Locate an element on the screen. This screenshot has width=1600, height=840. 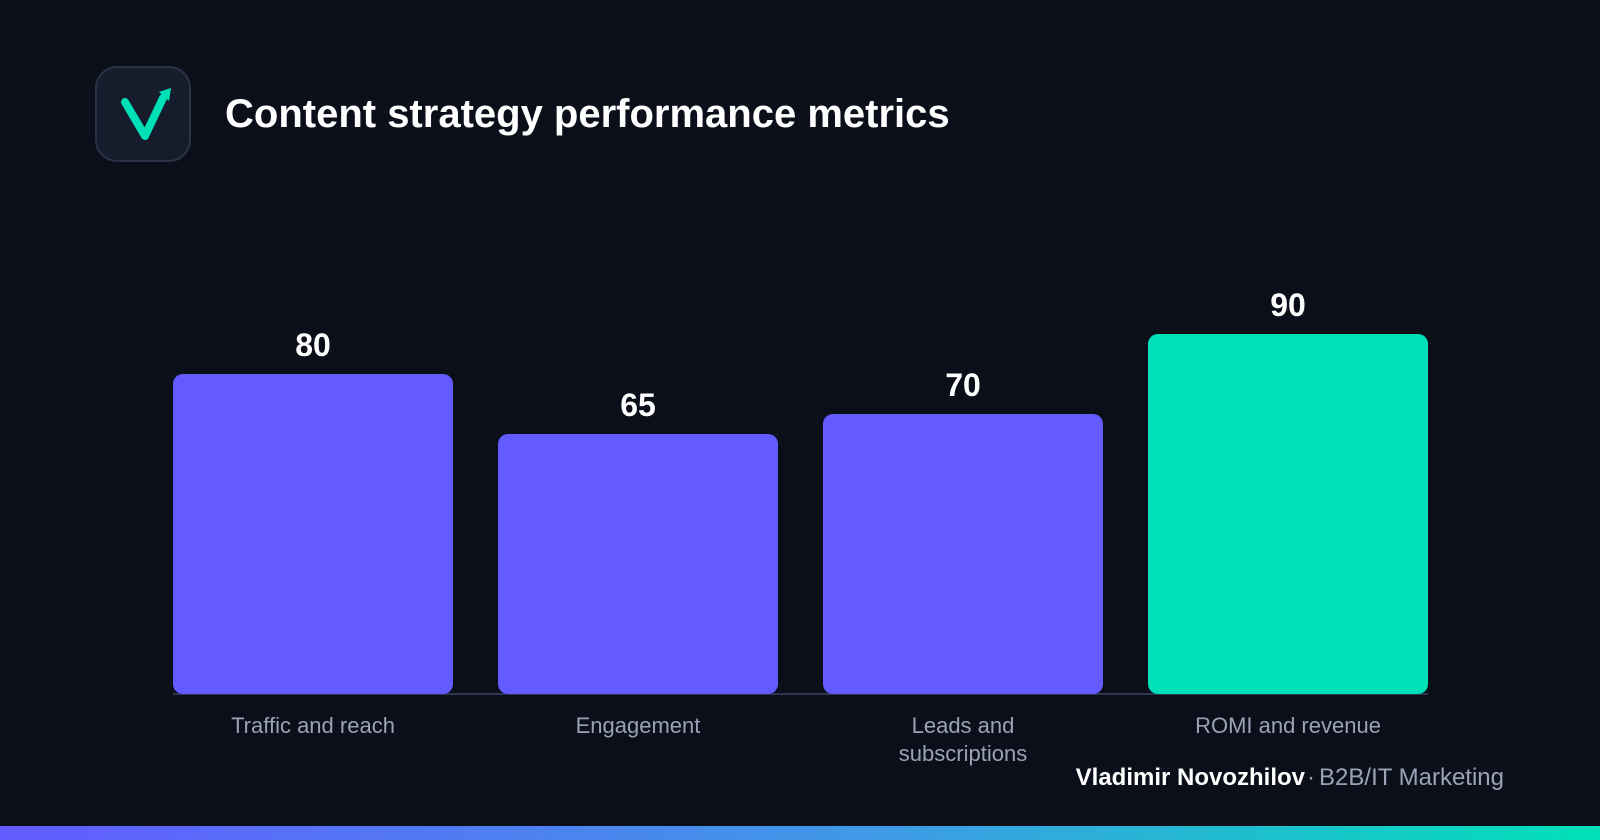
category-label: Engagement is located at coordinates (638, 725).